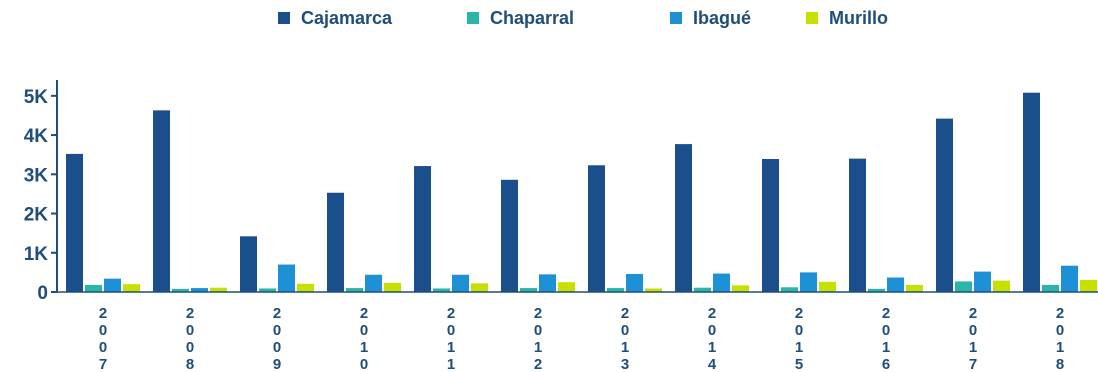 The height and width of the screenshot is (372, 1098). What do you see at coordinates (36, 136) in the screenshot?
I see `y-tick-label-4: 4K` at bounding box center [36, 136].